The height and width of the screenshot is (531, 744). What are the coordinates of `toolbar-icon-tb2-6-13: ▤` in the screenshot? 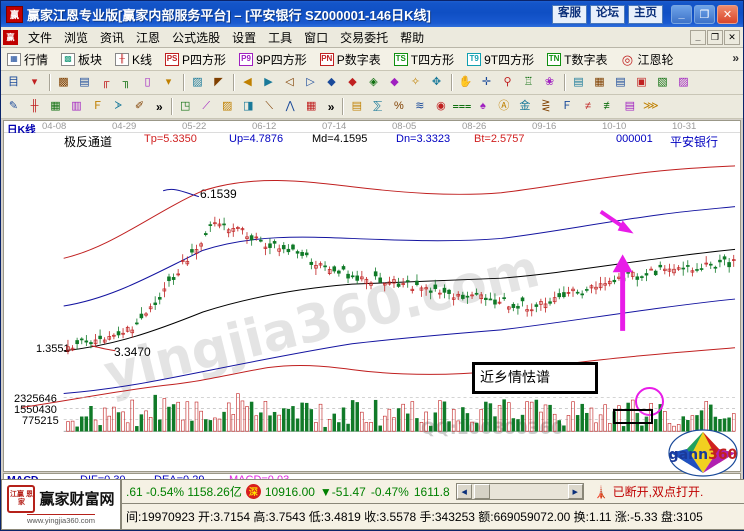 It's located at (630, 106).